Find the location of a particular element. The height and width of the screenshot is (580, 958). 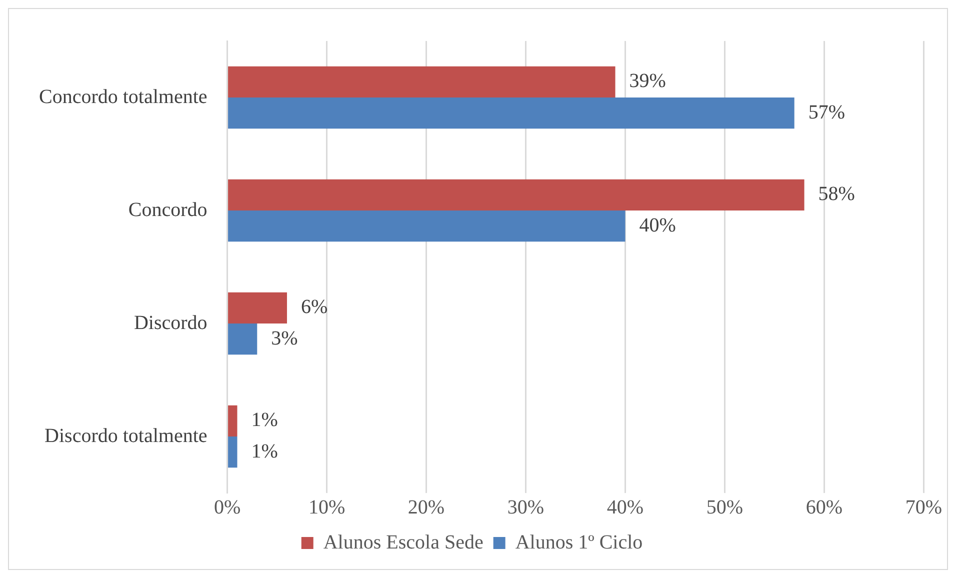

legend-label: Alunos Escola Sede is located at coordinates (403, 542).